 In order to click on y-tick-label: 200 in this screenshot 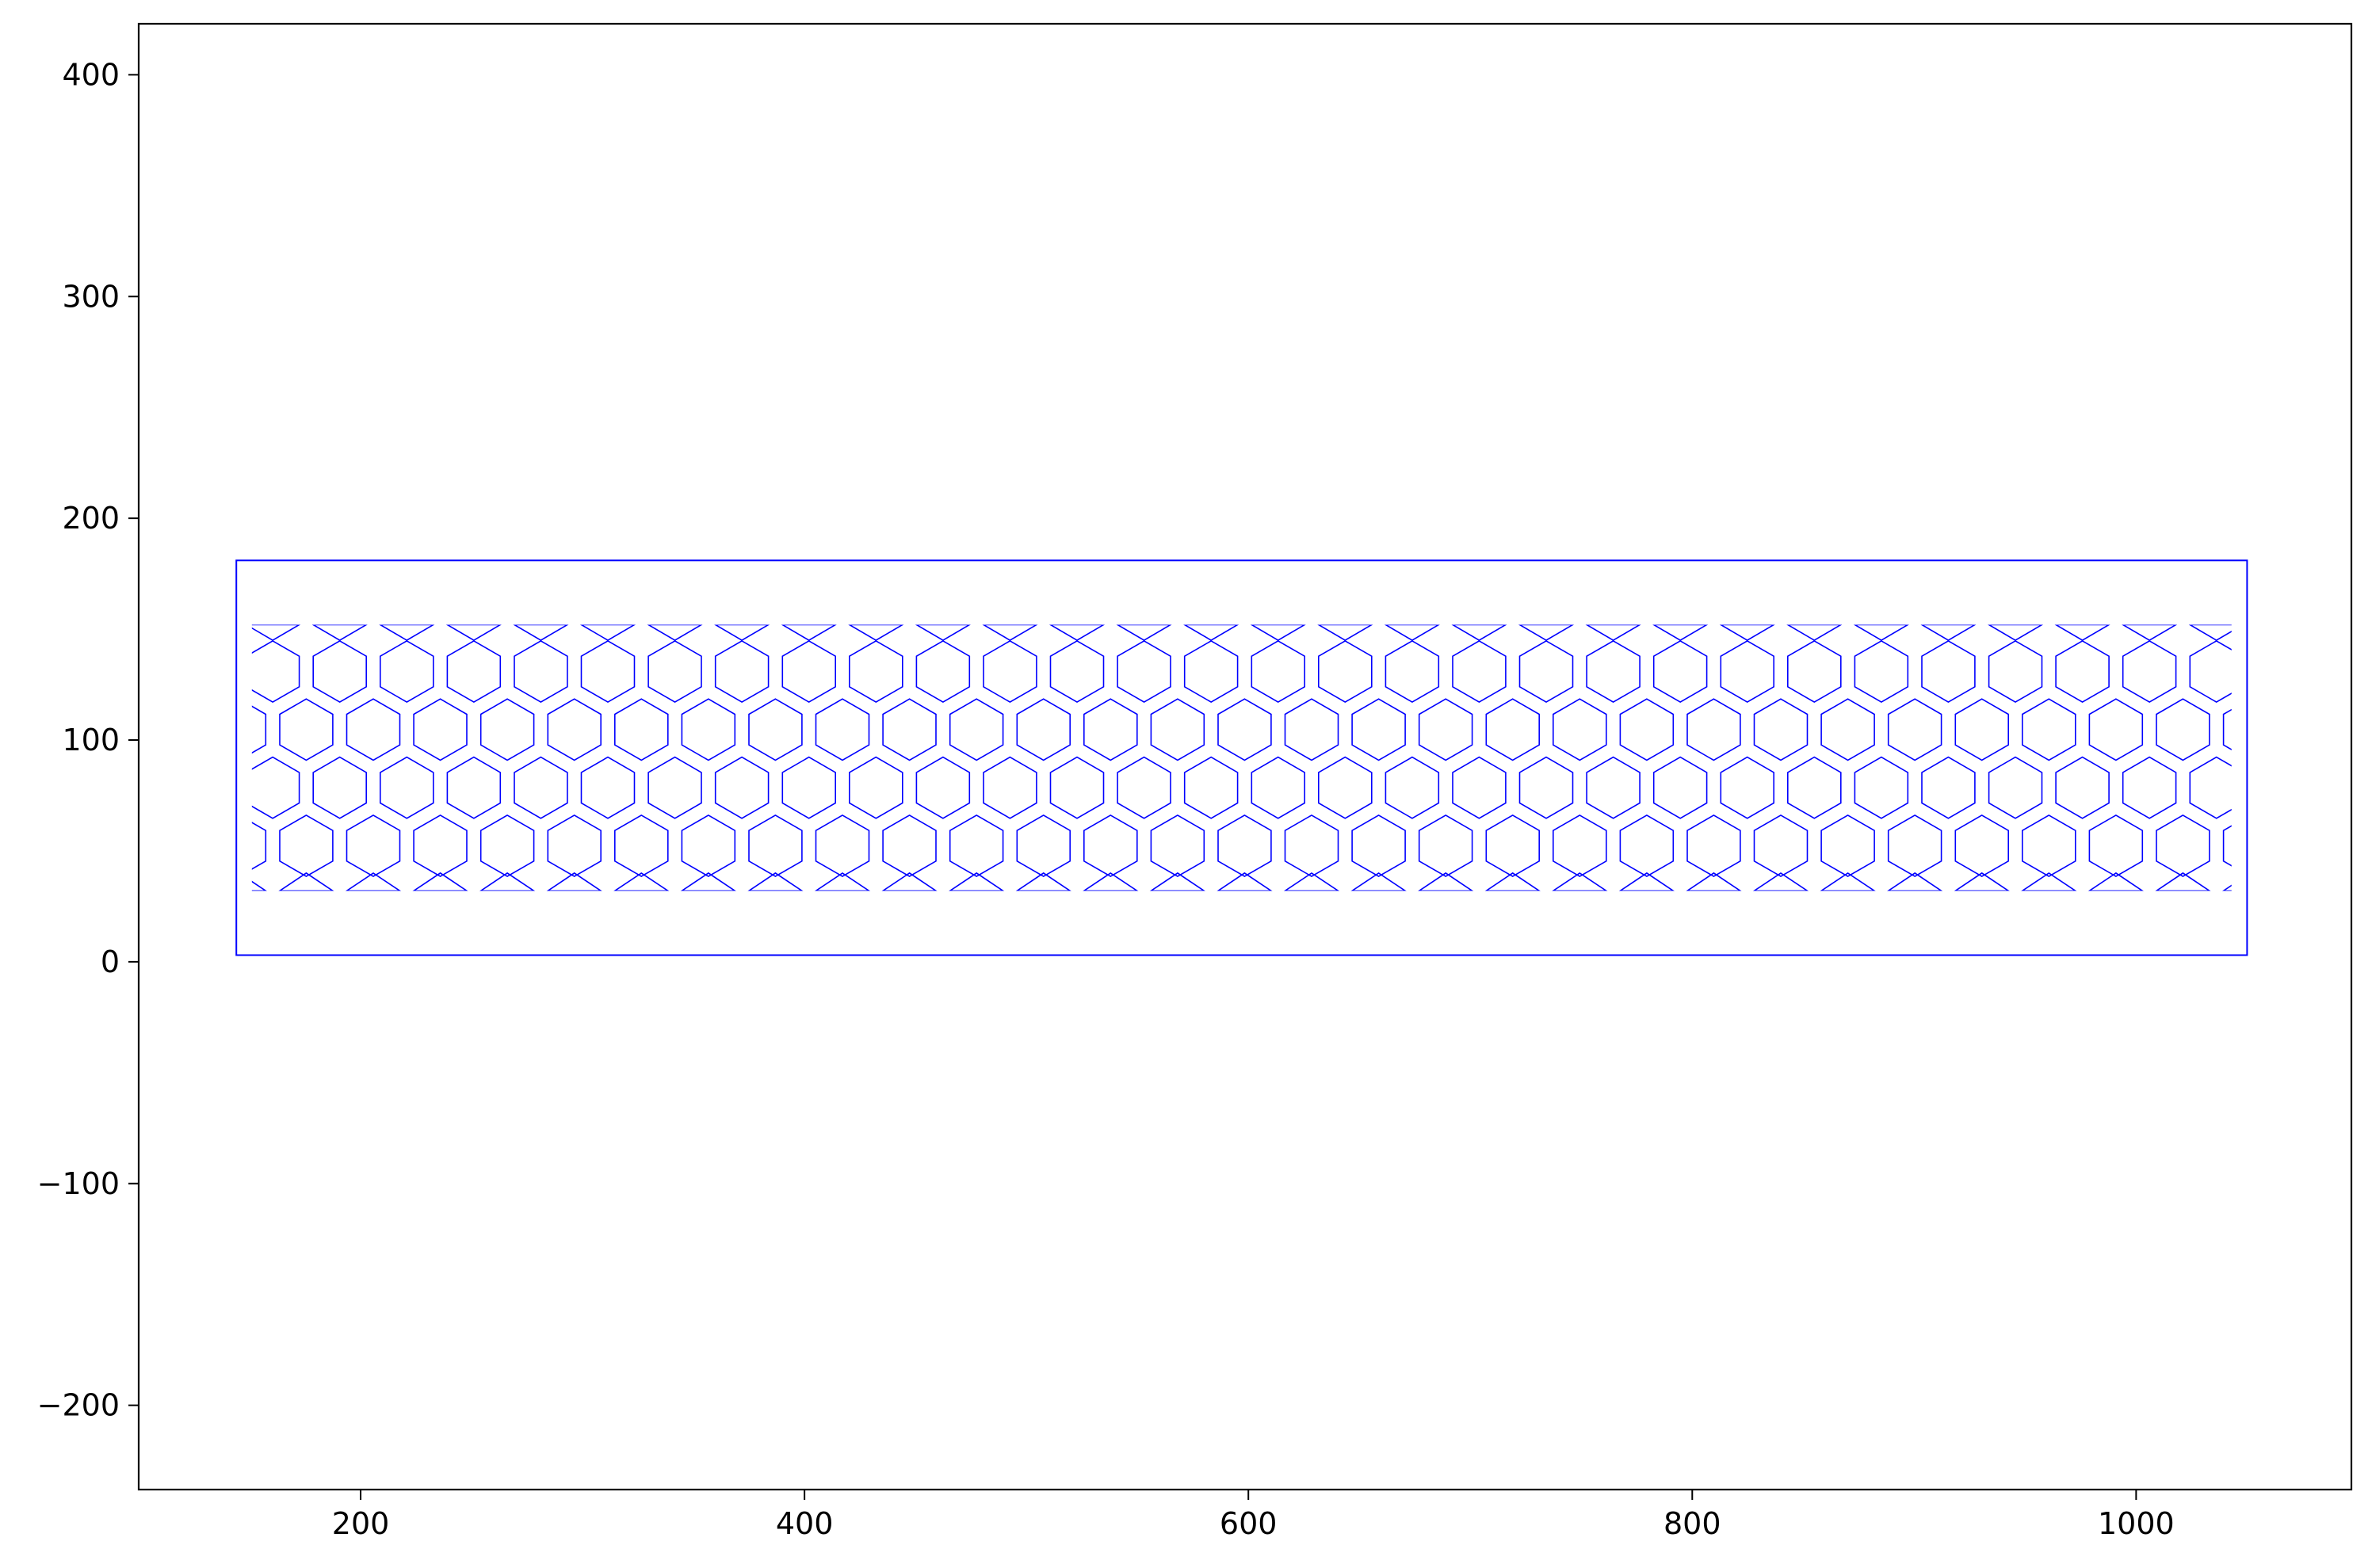, I will do `click(91, 518)`.